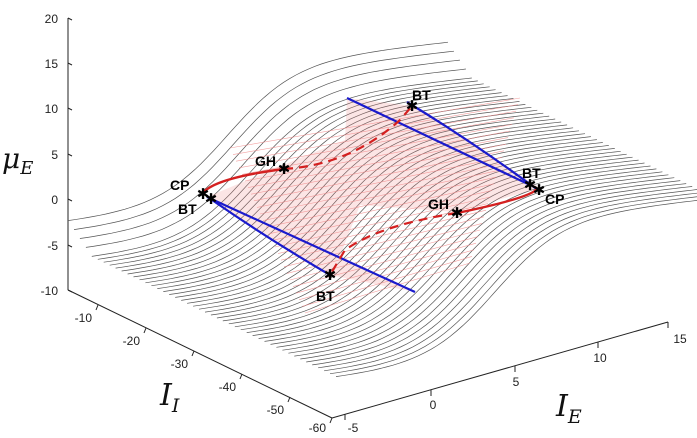 This screenshot has height=438, width=697. Describe the element at coordinates (70, 155) in the screenshot. I see `z-tick-marks` at that location.